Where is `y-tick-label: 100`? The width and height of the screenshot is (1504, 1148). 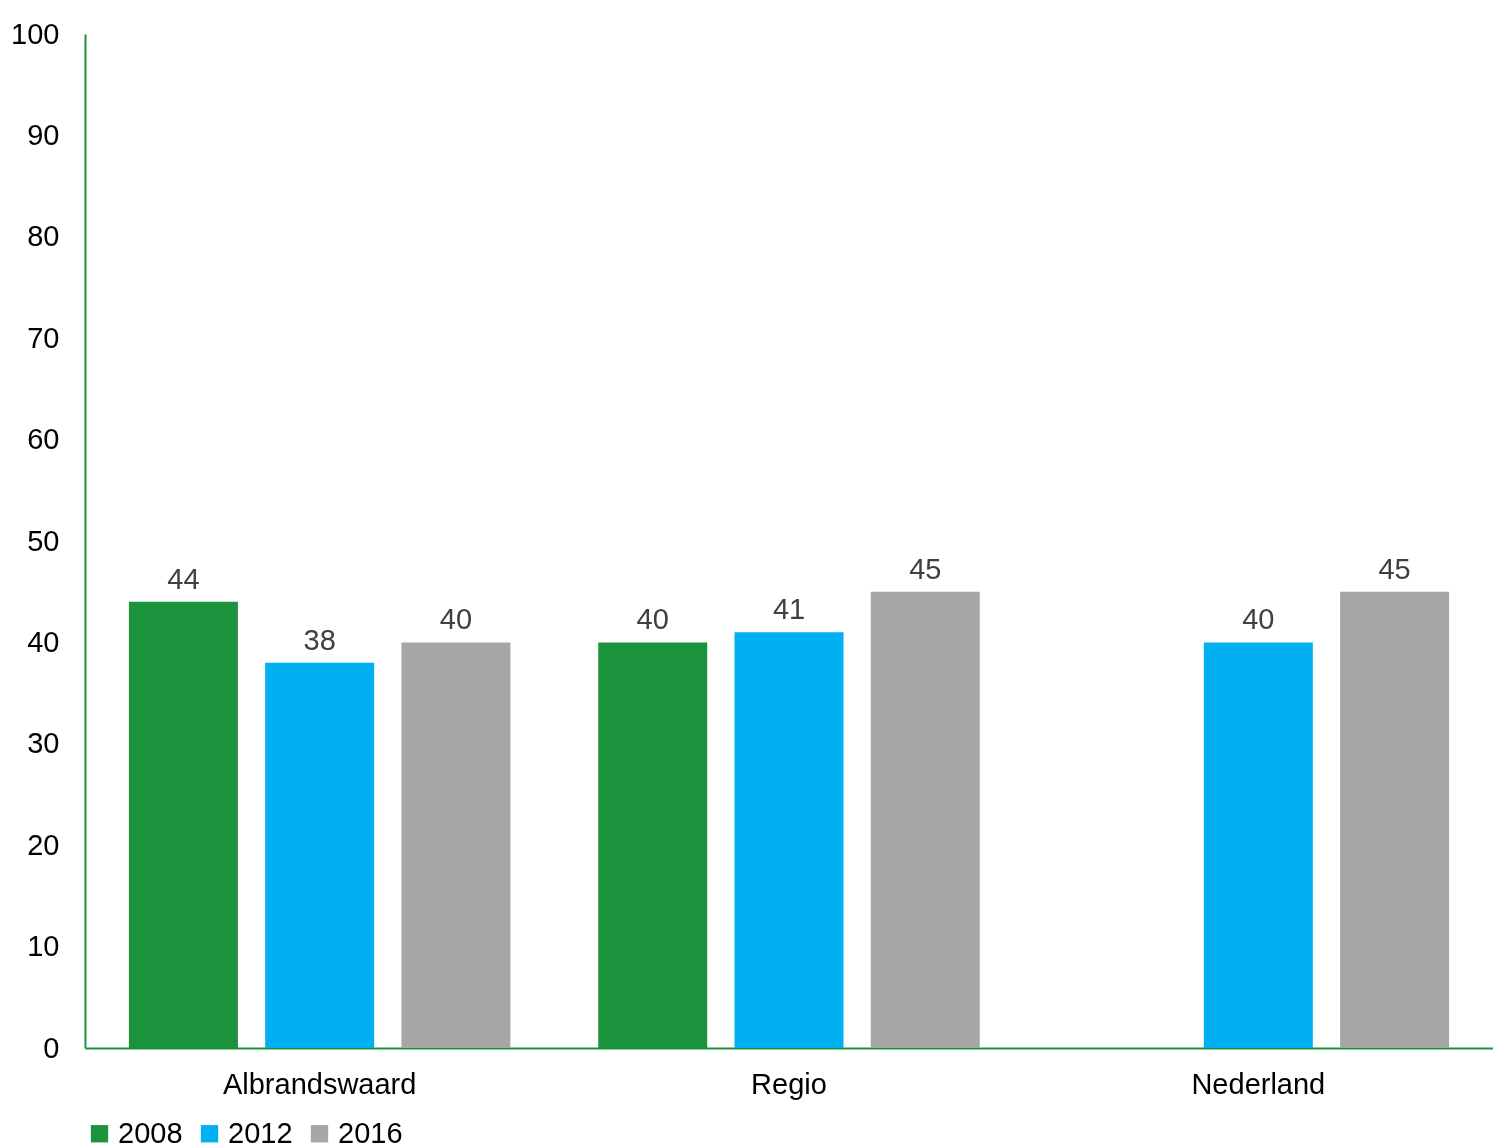
y-tick-label: 100 is located at coordinates (35, 33).